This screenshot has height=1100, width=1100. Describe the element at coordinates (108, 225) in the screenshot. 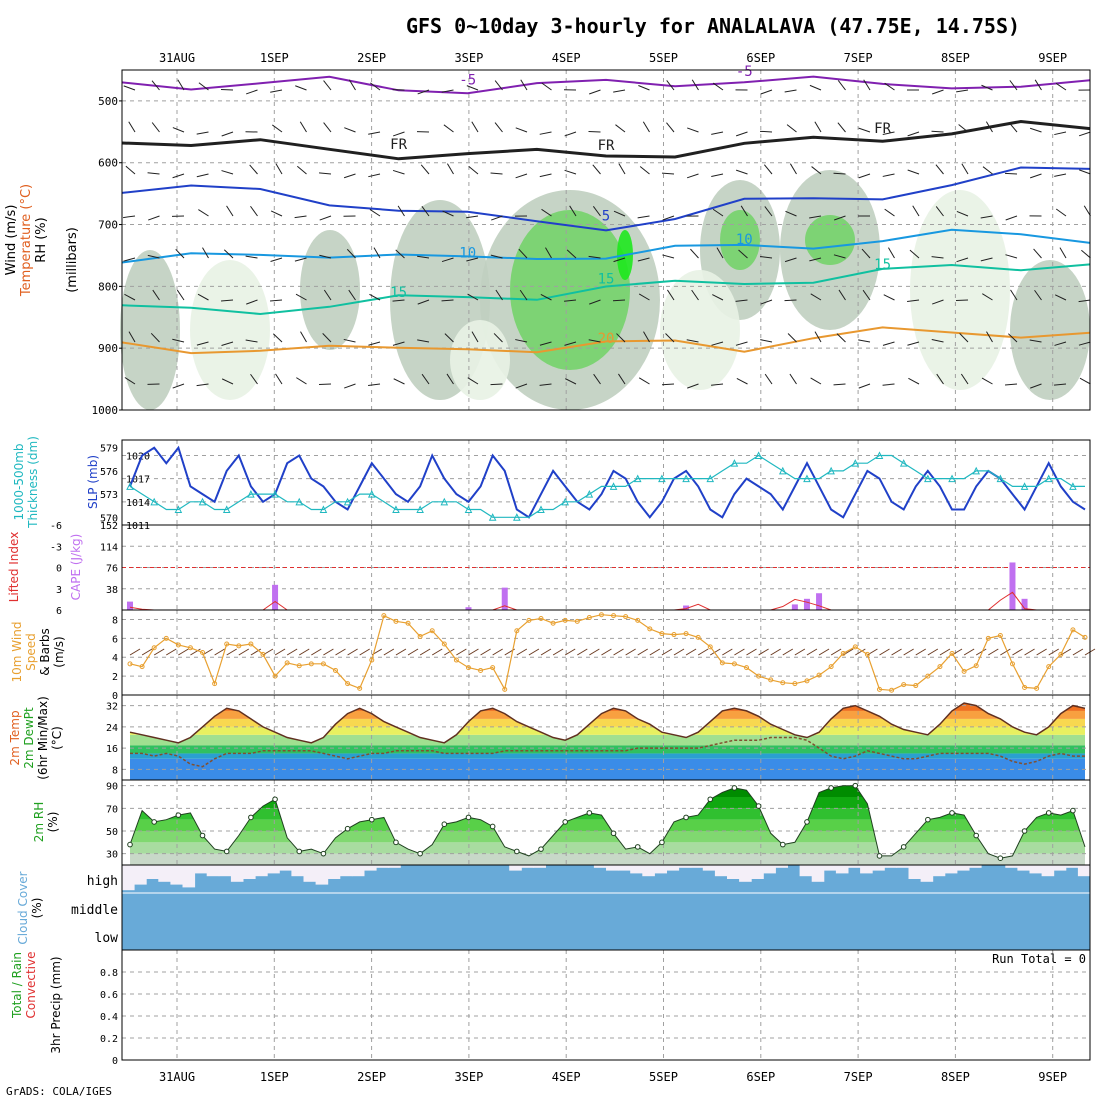

I see `pressure-tick: 700` at that location.